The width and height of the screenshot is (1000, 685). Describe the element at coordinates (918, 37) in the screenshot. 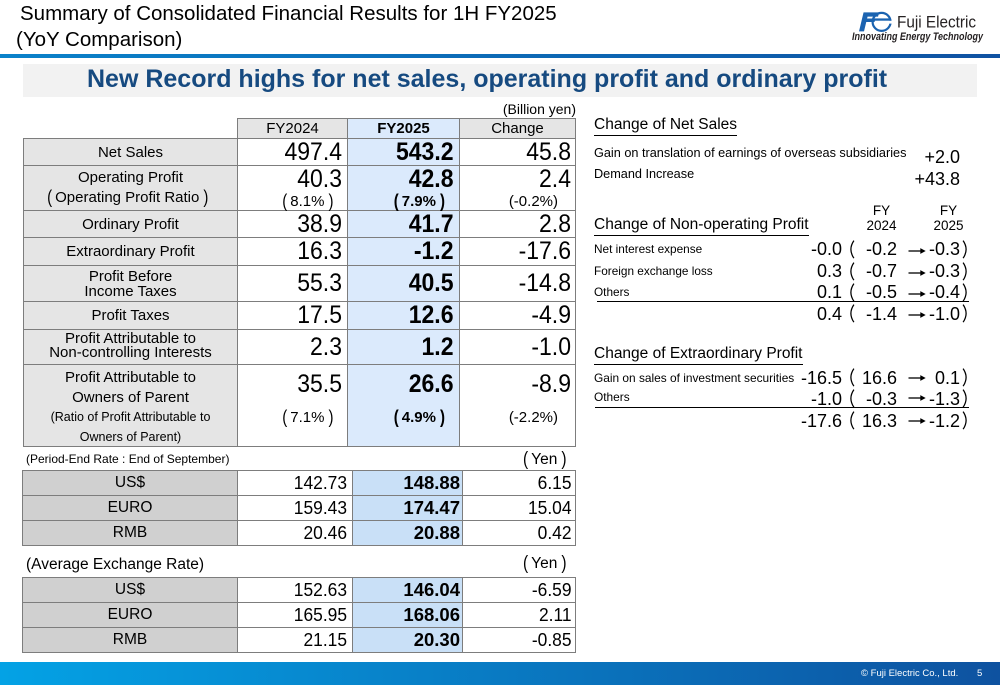

I see `svg-text: Innovating Energy Technology` at that location.